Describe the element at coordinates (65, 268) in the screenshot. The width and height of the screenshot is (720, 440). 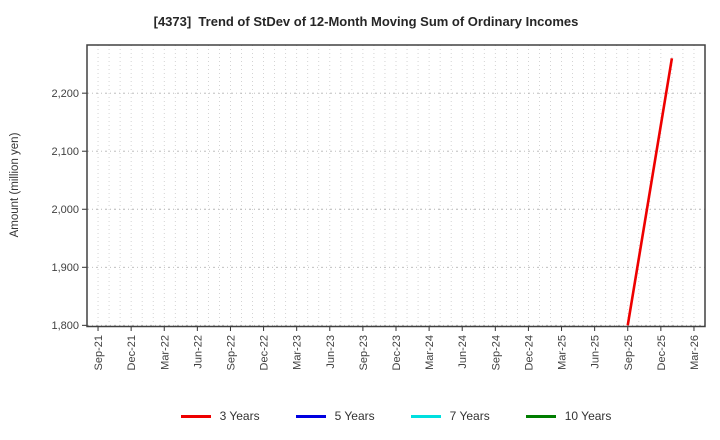
I see `y-tick-label: 1,900` at that location.